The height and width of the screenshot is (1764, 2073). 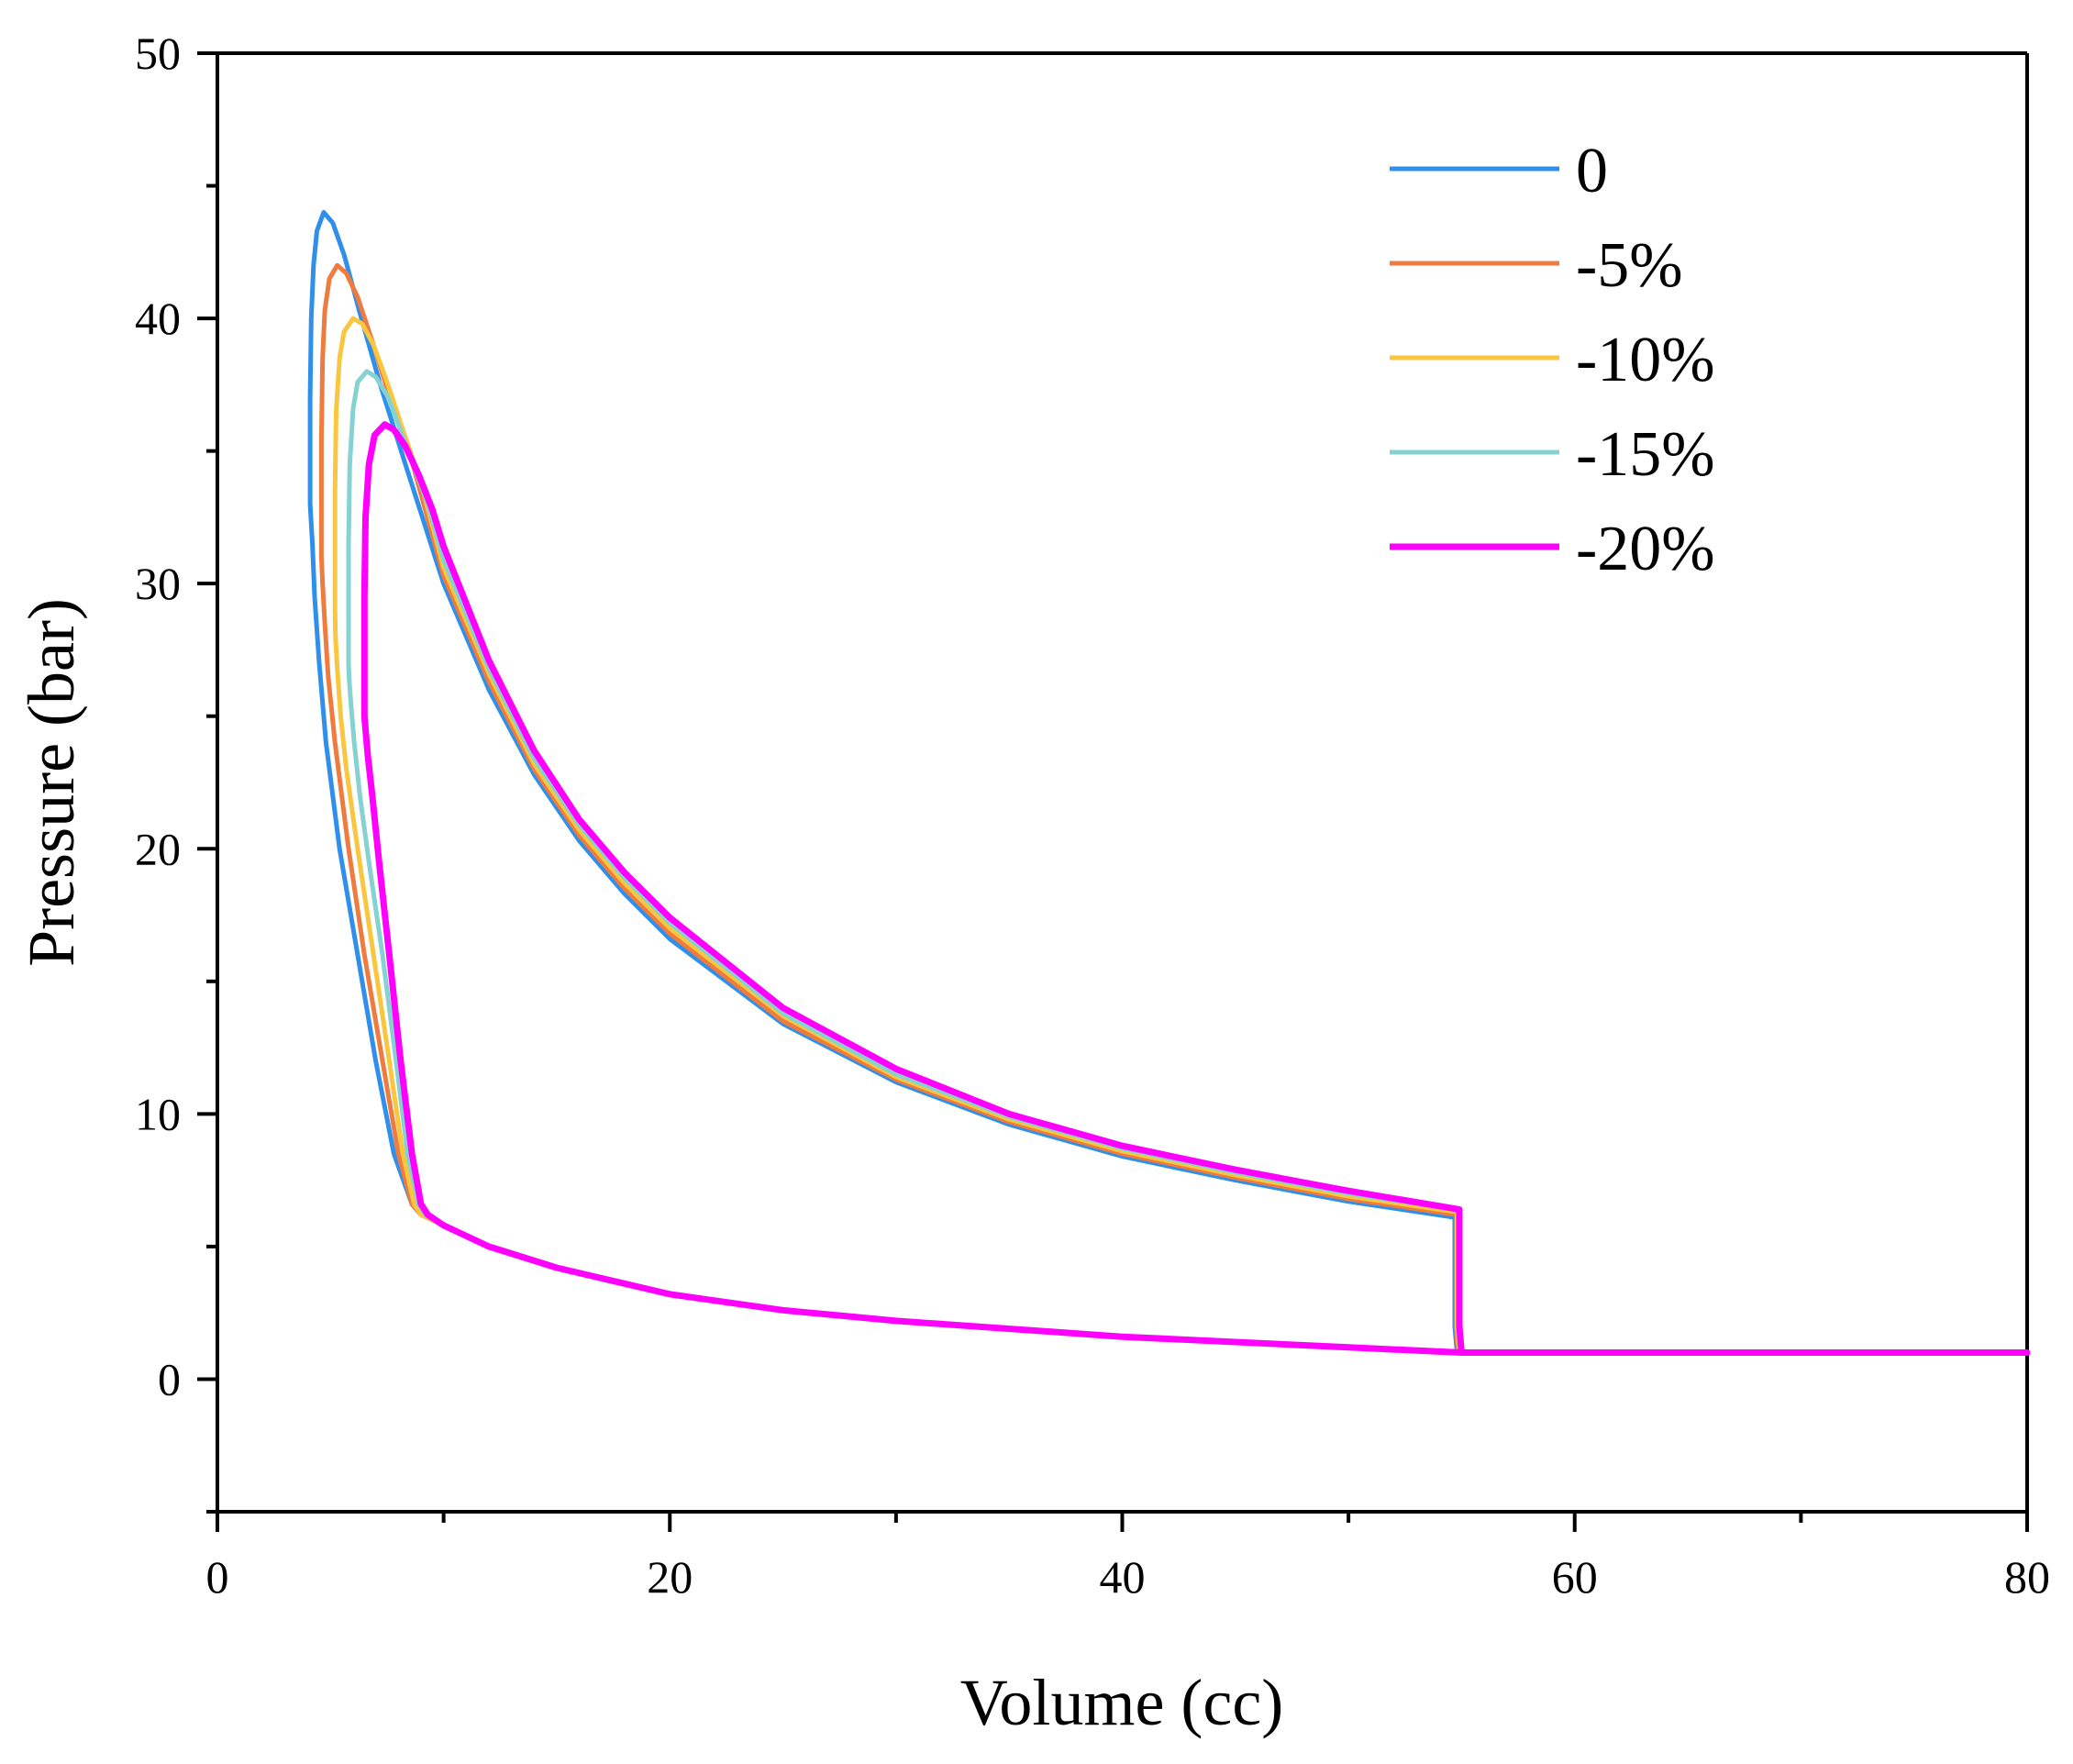 I want to click on x-tick-label: 40, so click(x=1123, y=1577).